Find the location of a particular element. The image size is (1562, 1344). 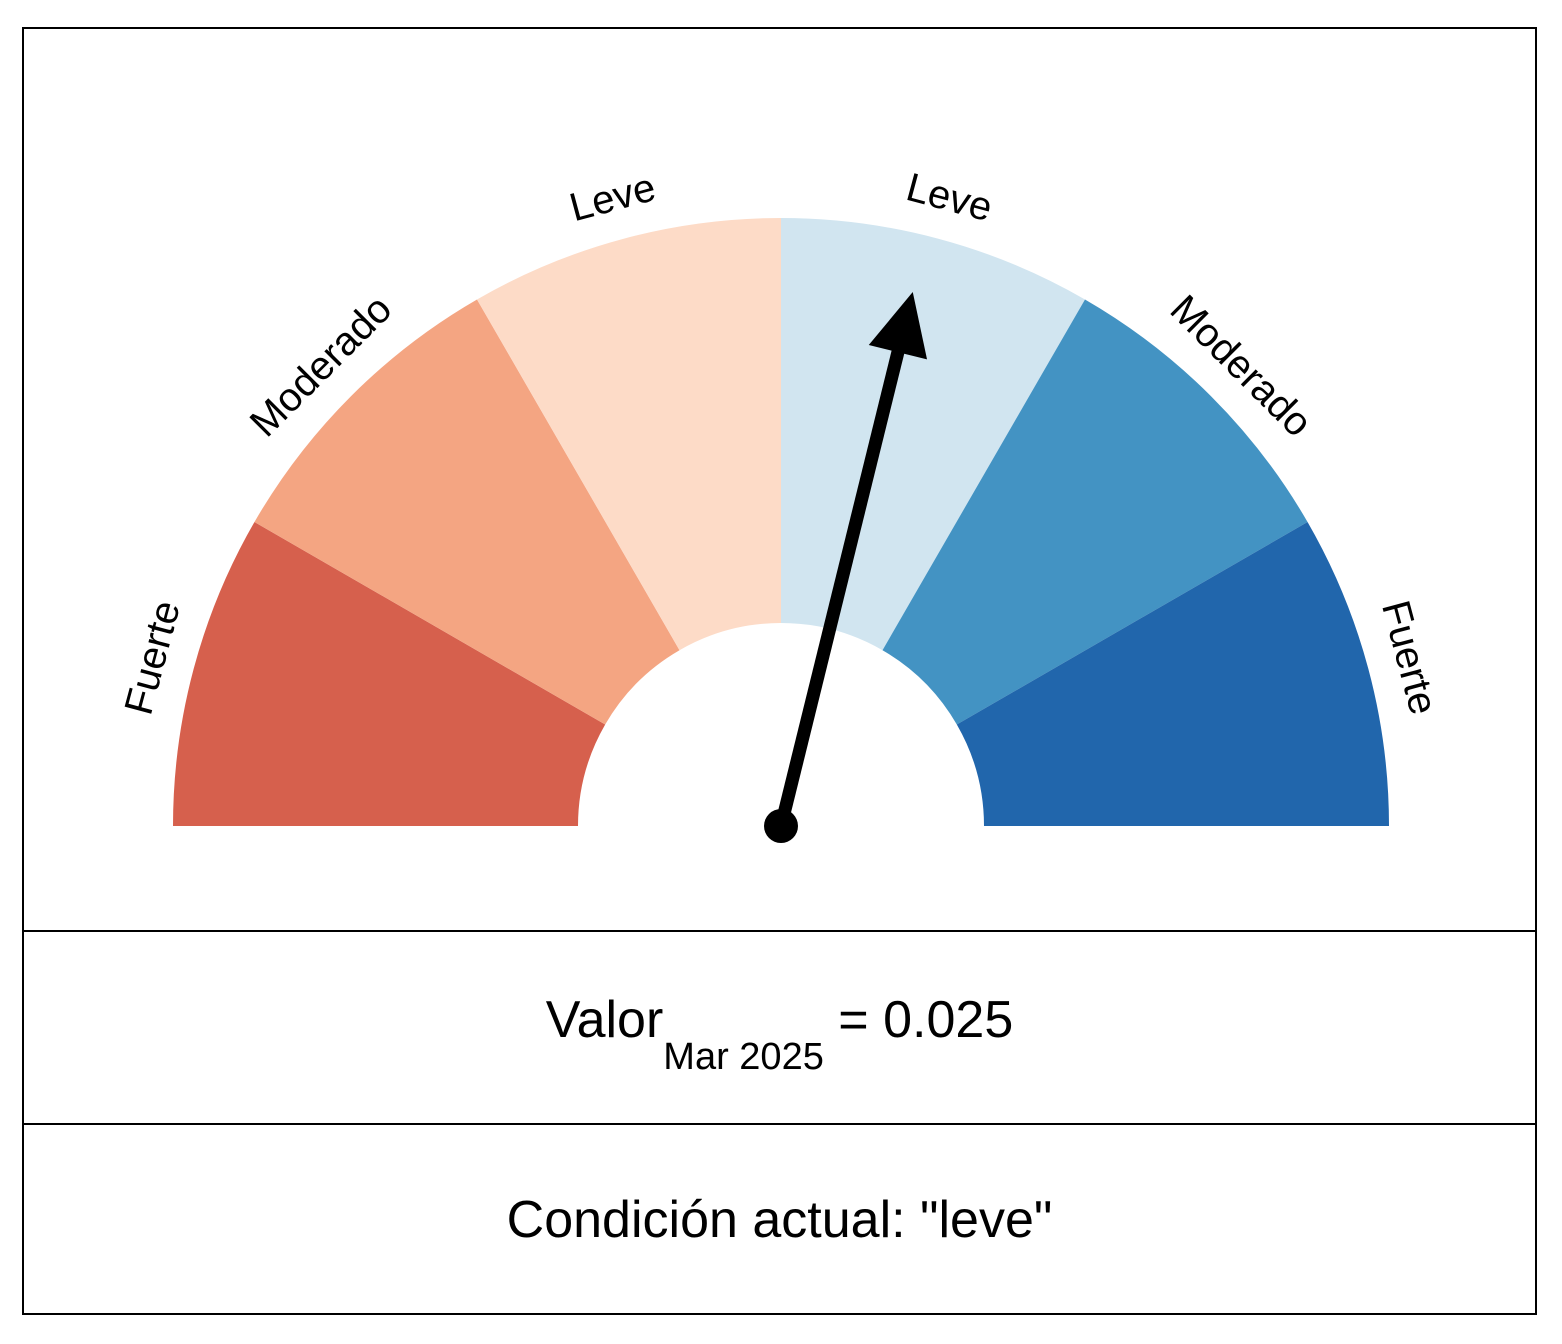

needle-shaft is located at coordinates (840, 586).